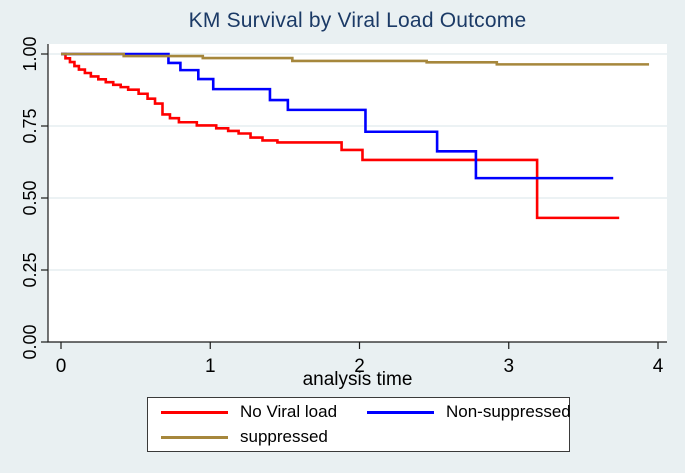  Describe the element at coordinates (355, 59) in the screenshot. I see `series-line-suppressed` at that location.